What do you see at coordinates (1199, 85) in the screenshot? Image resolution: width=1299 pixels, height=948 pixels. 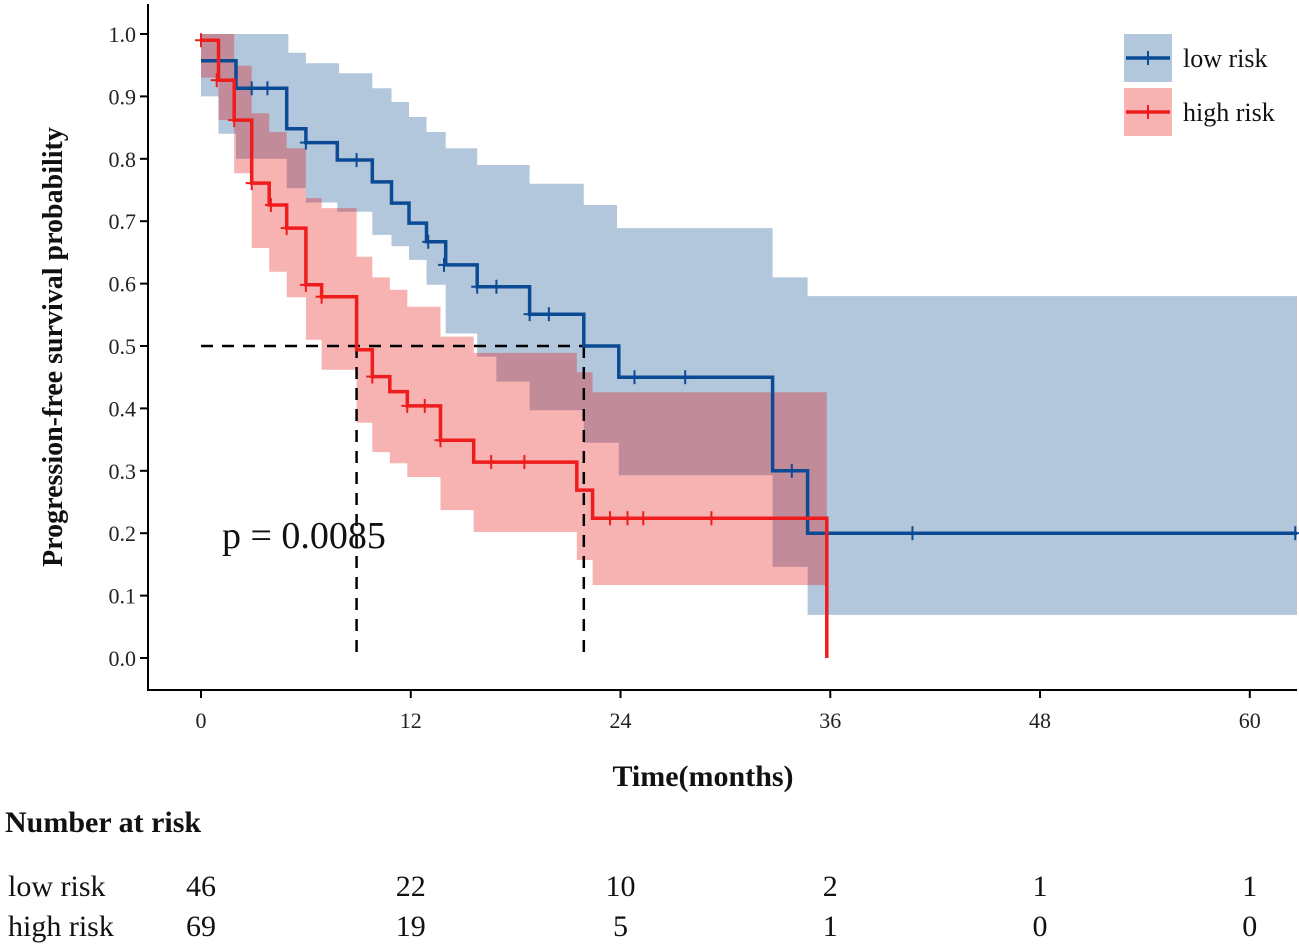 I see `legend: low risk high risk` at bounding box center [1199, 85].